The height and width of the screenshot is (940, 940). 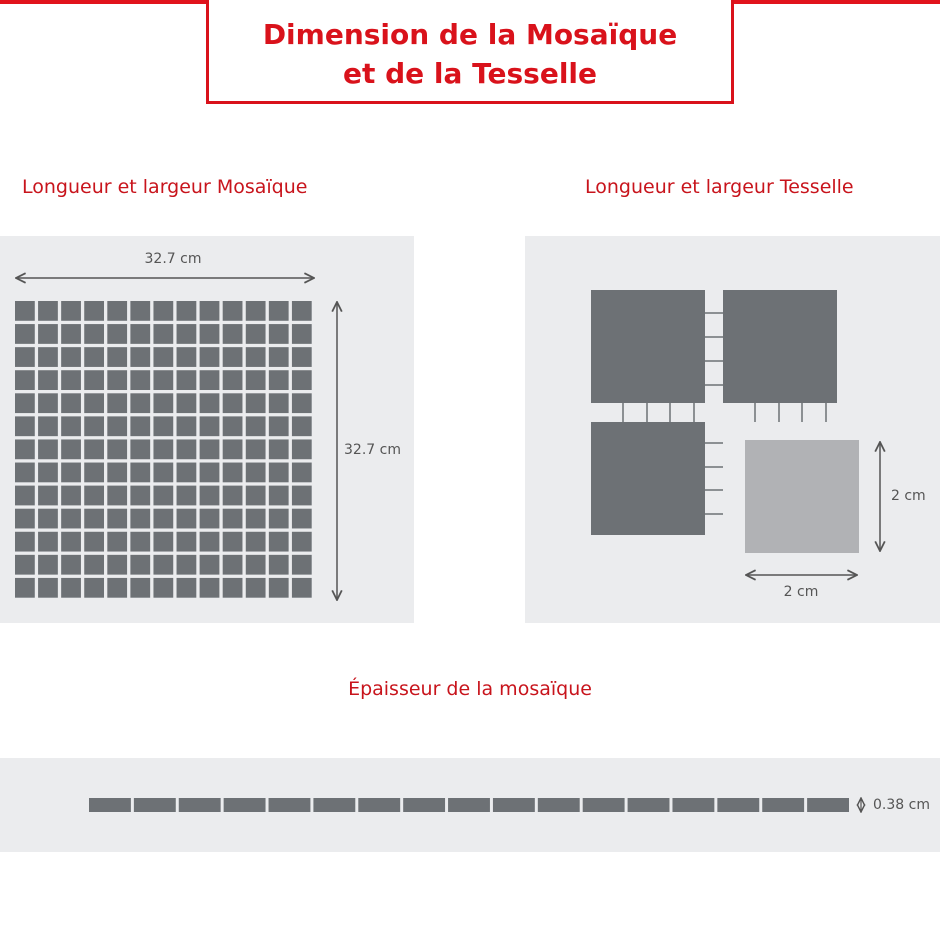 I want to click on title-line-1: Dimension de la Mosaïque, so click(x=470, y=34).